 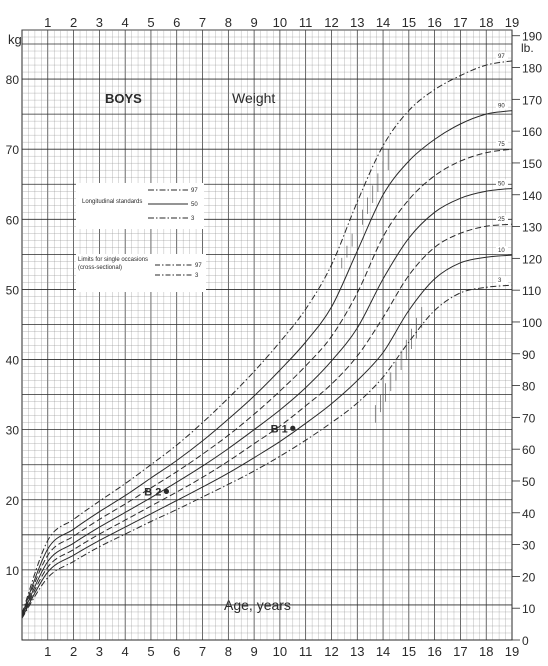 I want to click on x-tick-label-top: 16, so click(x=434, y=22).